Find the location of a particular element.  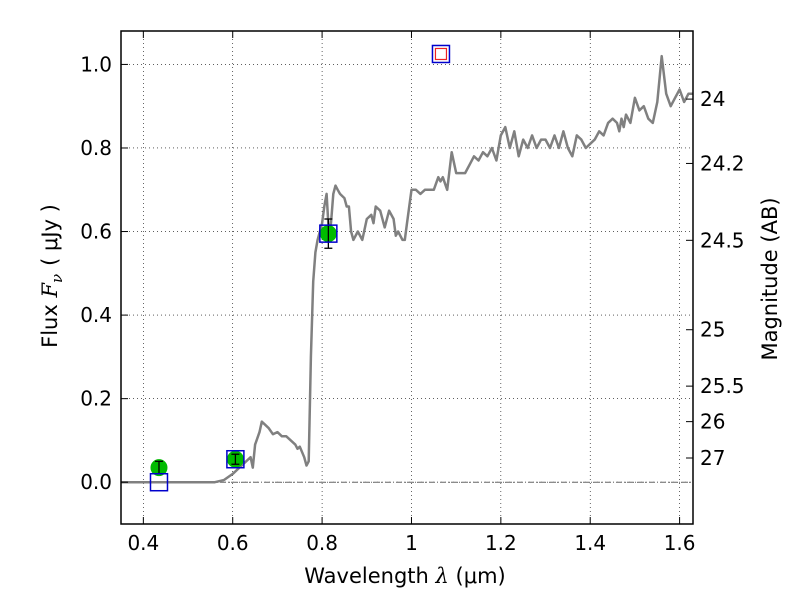

magnitude-tick-label: 24.2 is located at coordinates (722, 163).